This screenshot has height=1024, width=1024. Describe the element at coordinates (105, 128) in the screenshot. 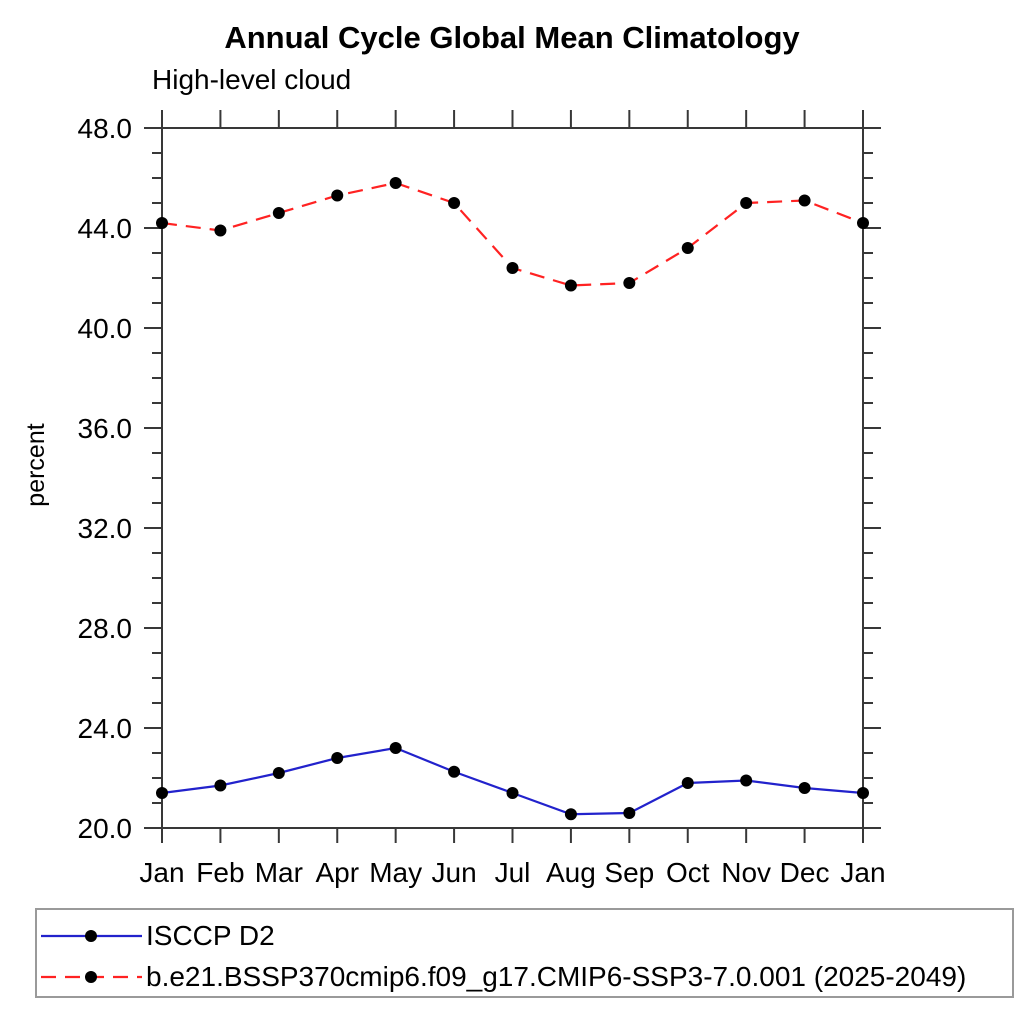

I see `y-tick-label: 48.0` at that location.